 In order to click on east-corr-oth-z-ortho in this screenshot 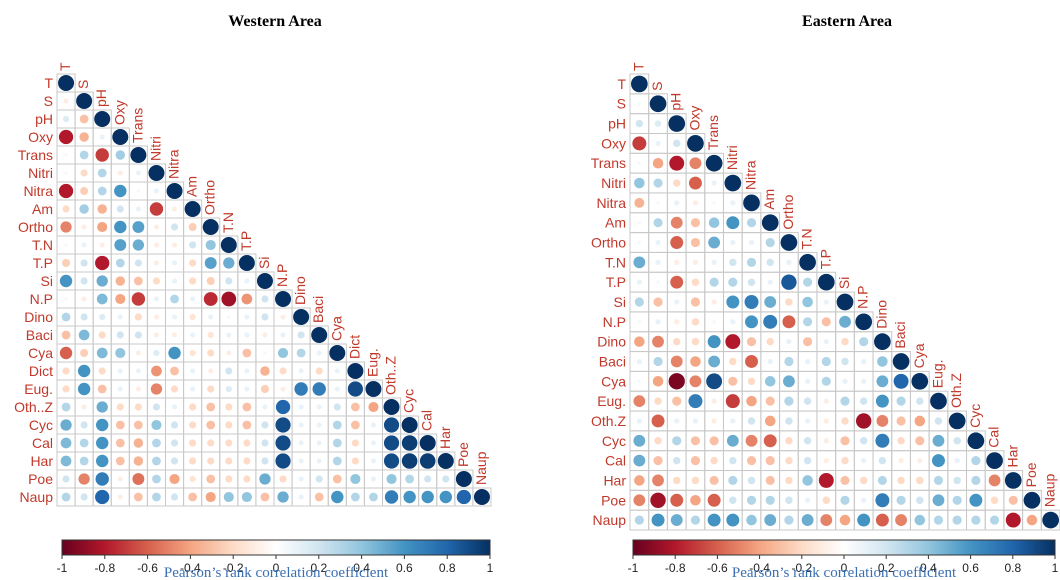, I will do `click(789, 421)`.